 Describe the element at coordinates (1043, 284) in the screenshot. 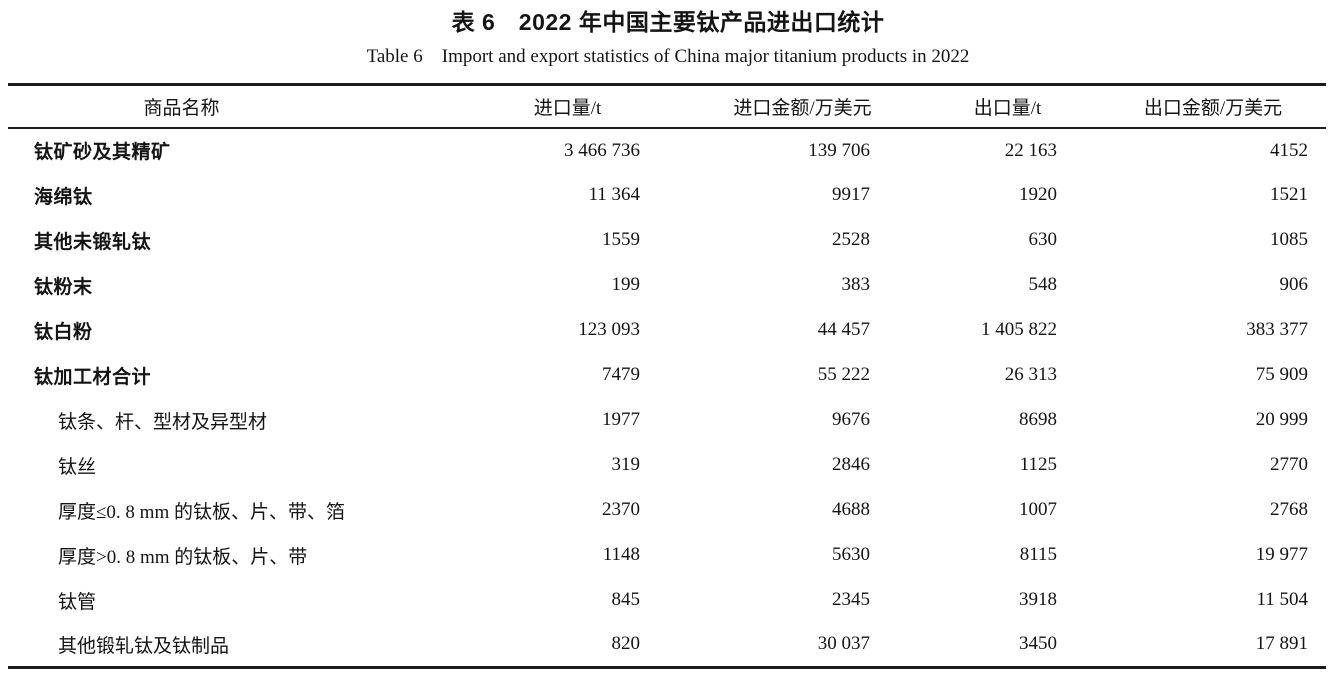

I see `value-cell: 548` at that location.